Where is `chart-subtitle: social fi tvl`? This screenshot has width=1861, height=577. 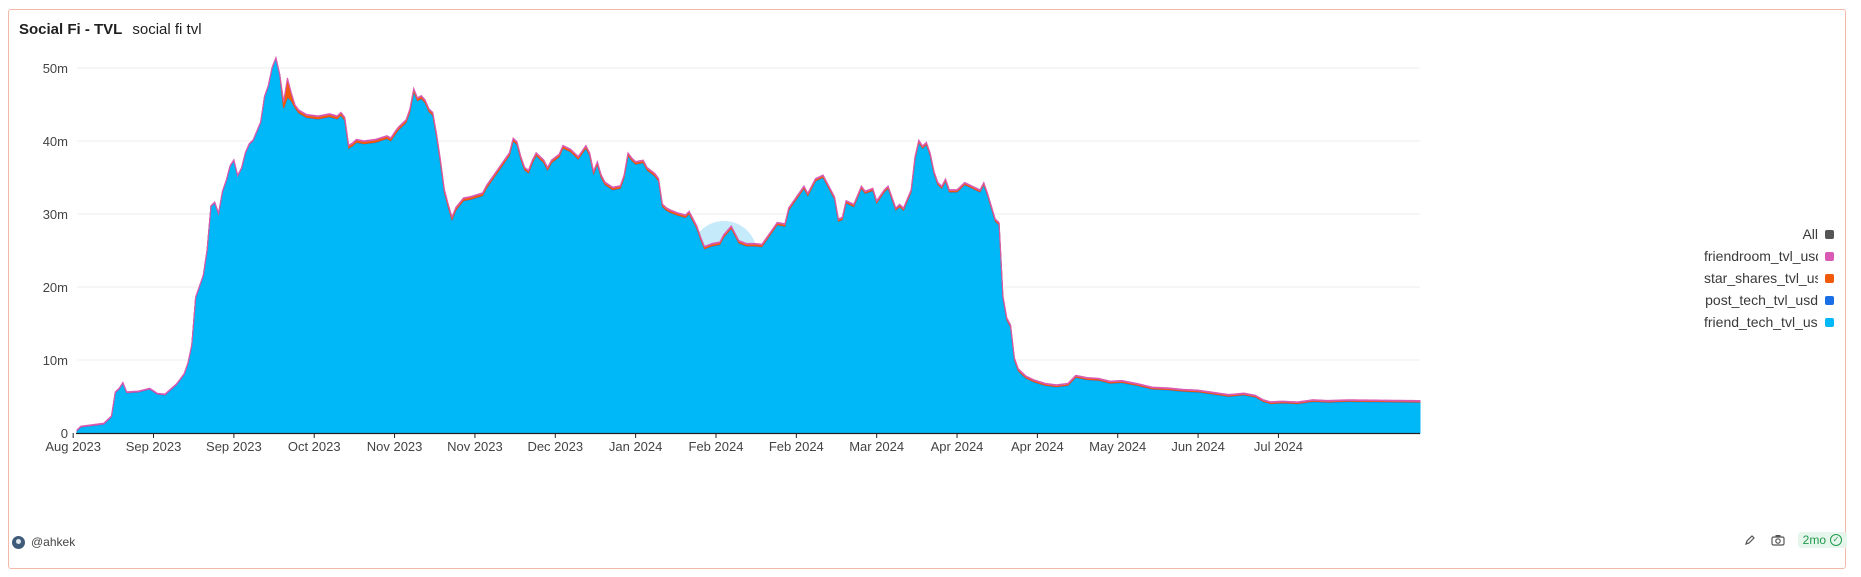
chart-subtitle: social fi tvl is located at coordinates (167, 29).